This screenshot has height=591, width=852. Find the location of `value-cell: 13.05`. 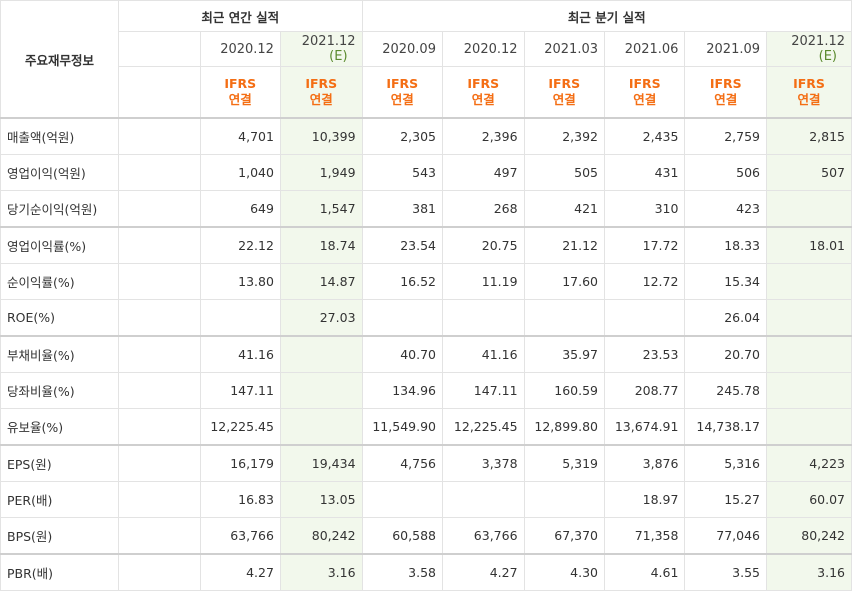

value-cell: 13.05 is located at coordinates (321, 499).